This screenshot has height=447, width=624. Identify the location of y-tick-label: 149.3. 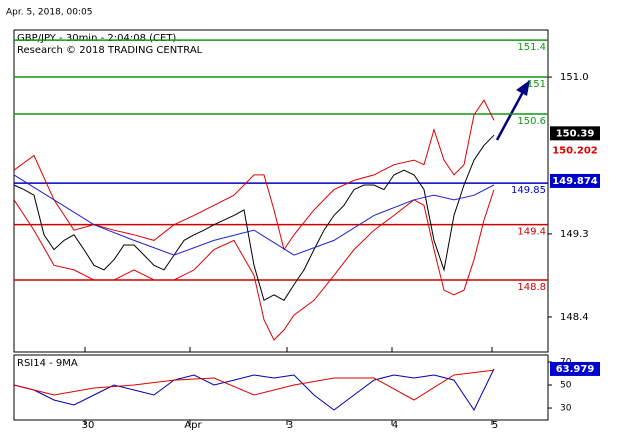
(574, 234).